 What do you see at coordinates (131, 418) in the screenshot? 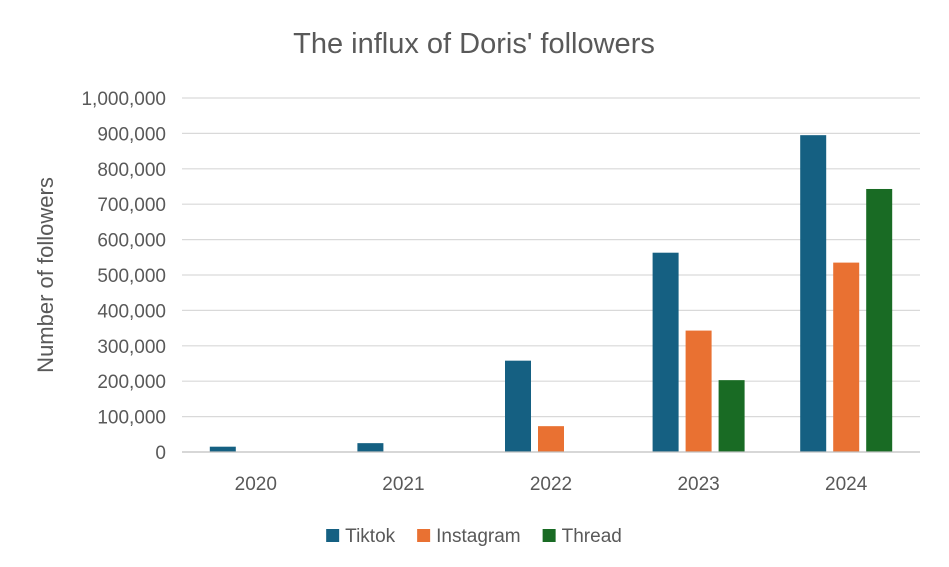
I see `y-tick-label: 100,000` at bounding box center [131, 418].